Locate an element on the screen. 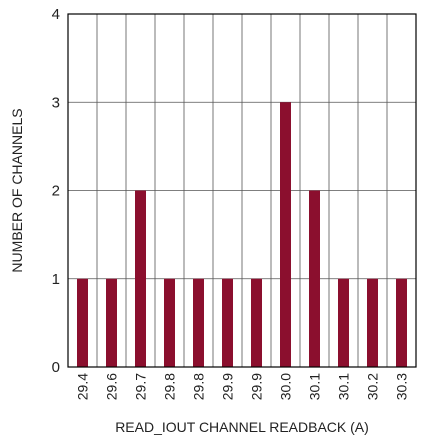 This screenshot has width=429, height=439. y-tick-label: 2 is located at coordinates (56, 191).